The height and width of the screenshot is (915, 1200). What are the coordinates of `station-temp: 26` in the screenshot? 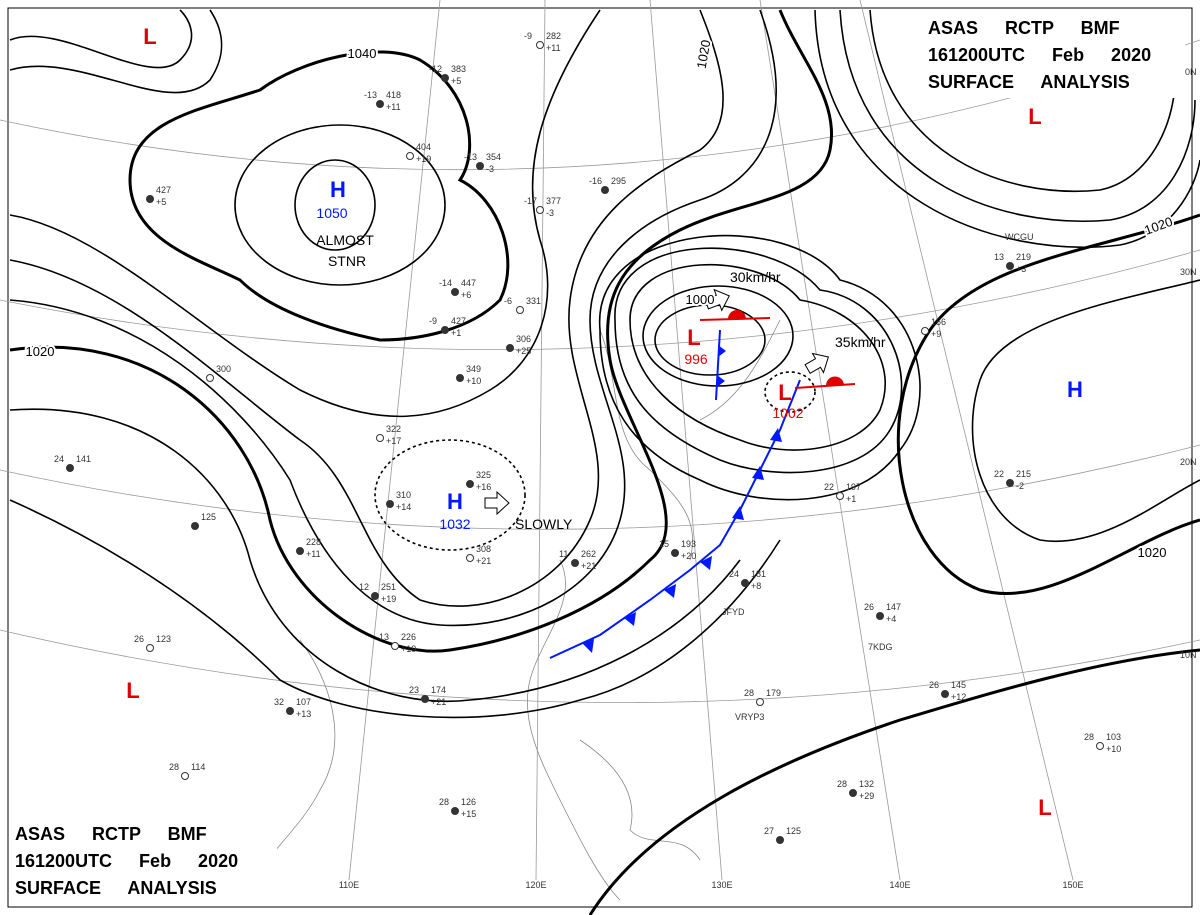 It's located at (139, 639).